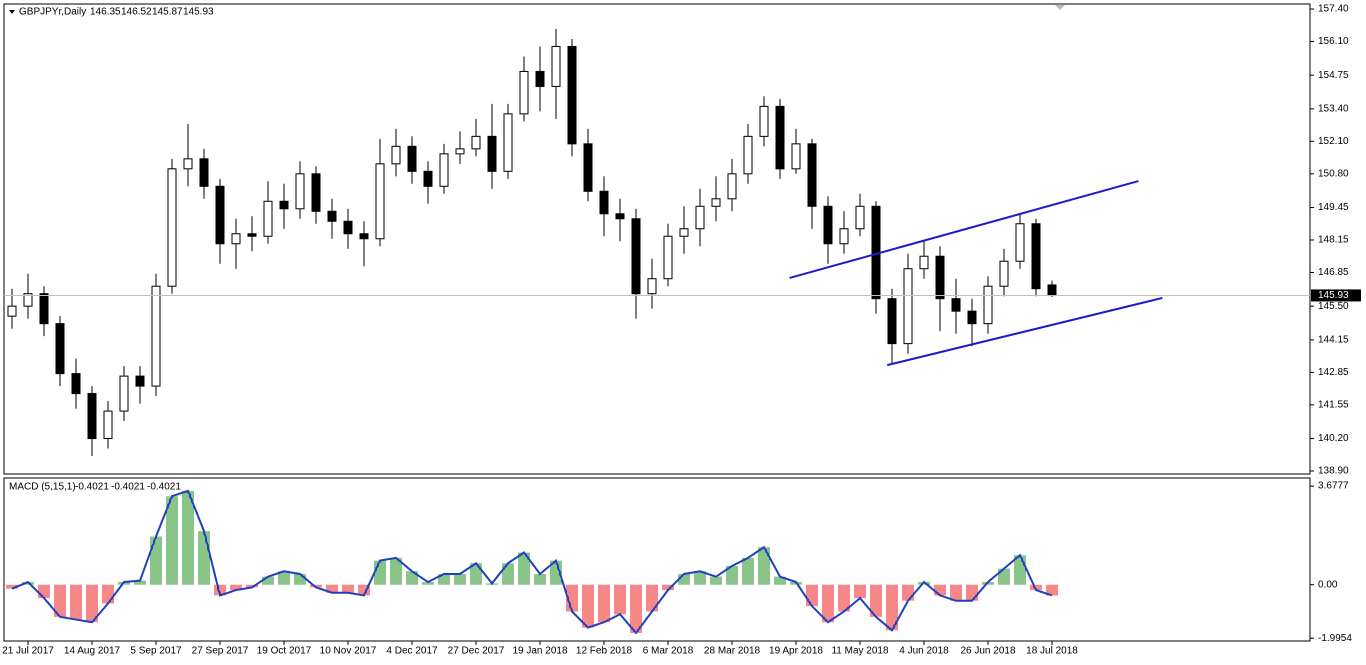 The image size is (1366, 665). Describe the element at coordinates (1333, 404) in the screenshot. I see `y-tick-label: 141.55` at that location.